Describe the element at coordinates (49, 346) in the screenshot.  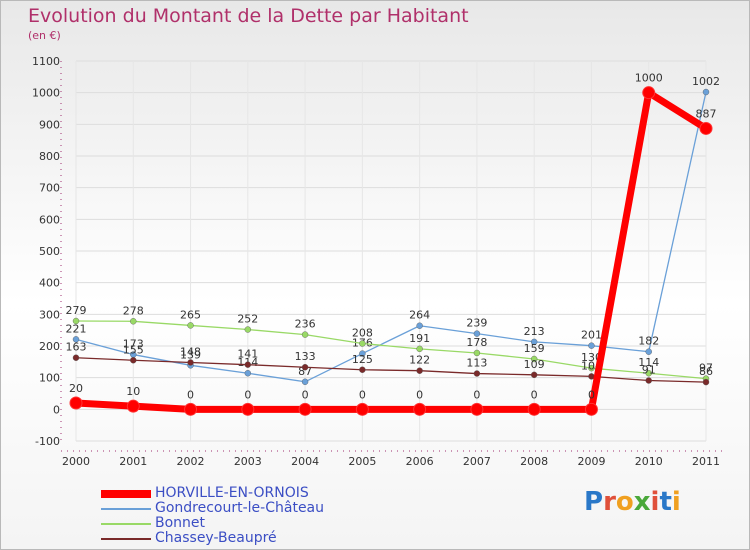
I see `y-tick-label: 200` at that location.